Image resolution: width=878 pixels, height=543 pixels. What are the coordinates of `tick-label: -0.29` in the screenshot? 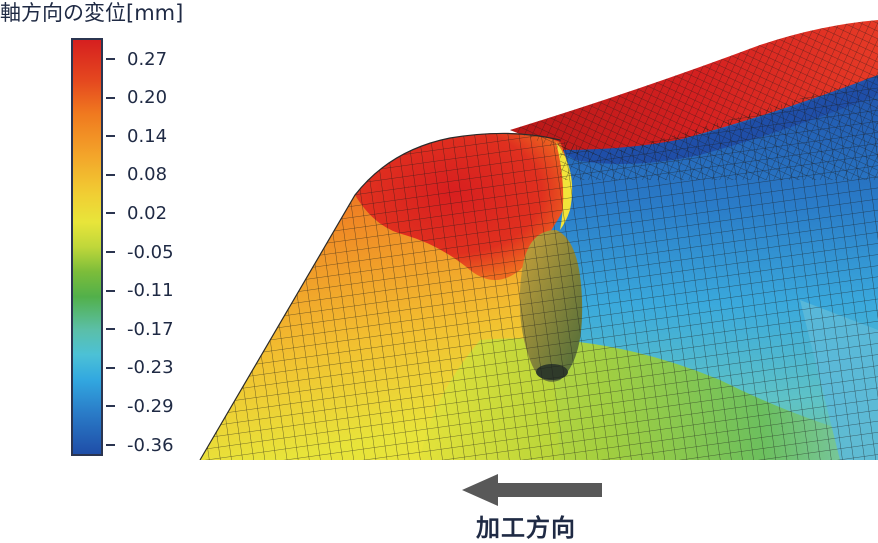 It's located at (150, 406).